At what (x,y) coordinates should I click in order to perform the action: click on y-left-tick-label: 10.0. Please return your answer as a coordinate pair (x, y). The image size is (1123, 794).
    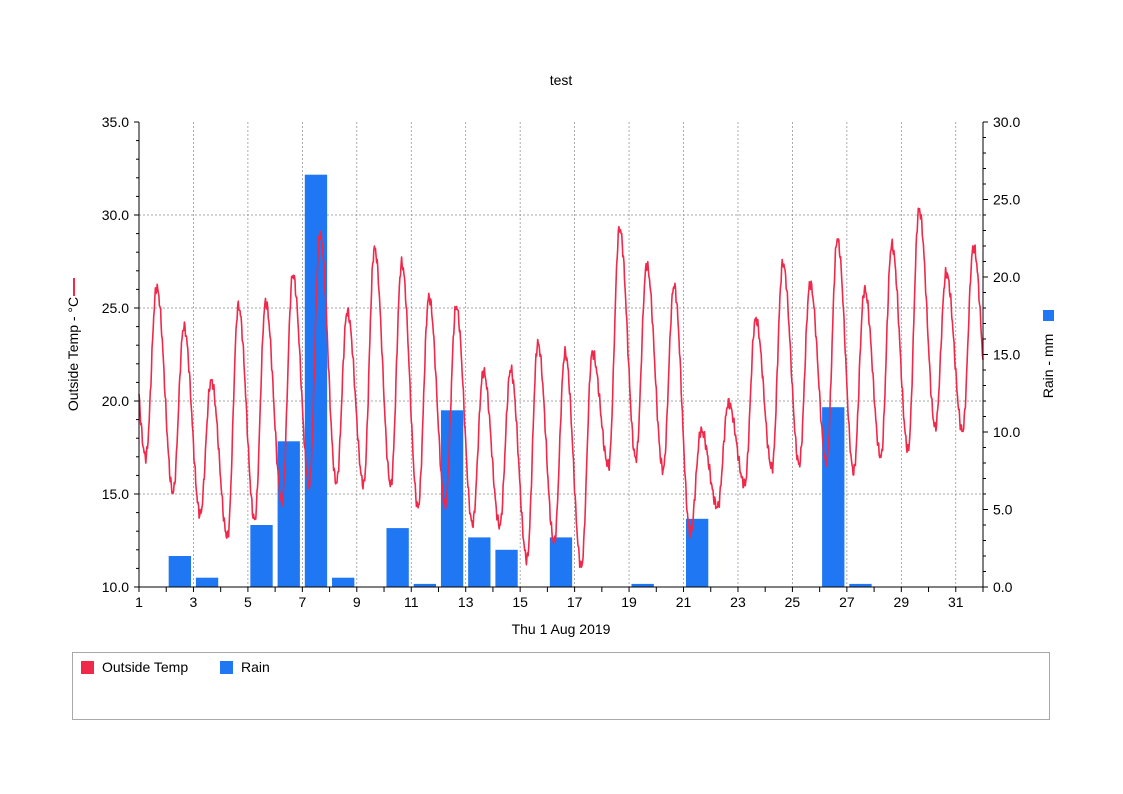
    Looking at the image, I should click on (115, 587).